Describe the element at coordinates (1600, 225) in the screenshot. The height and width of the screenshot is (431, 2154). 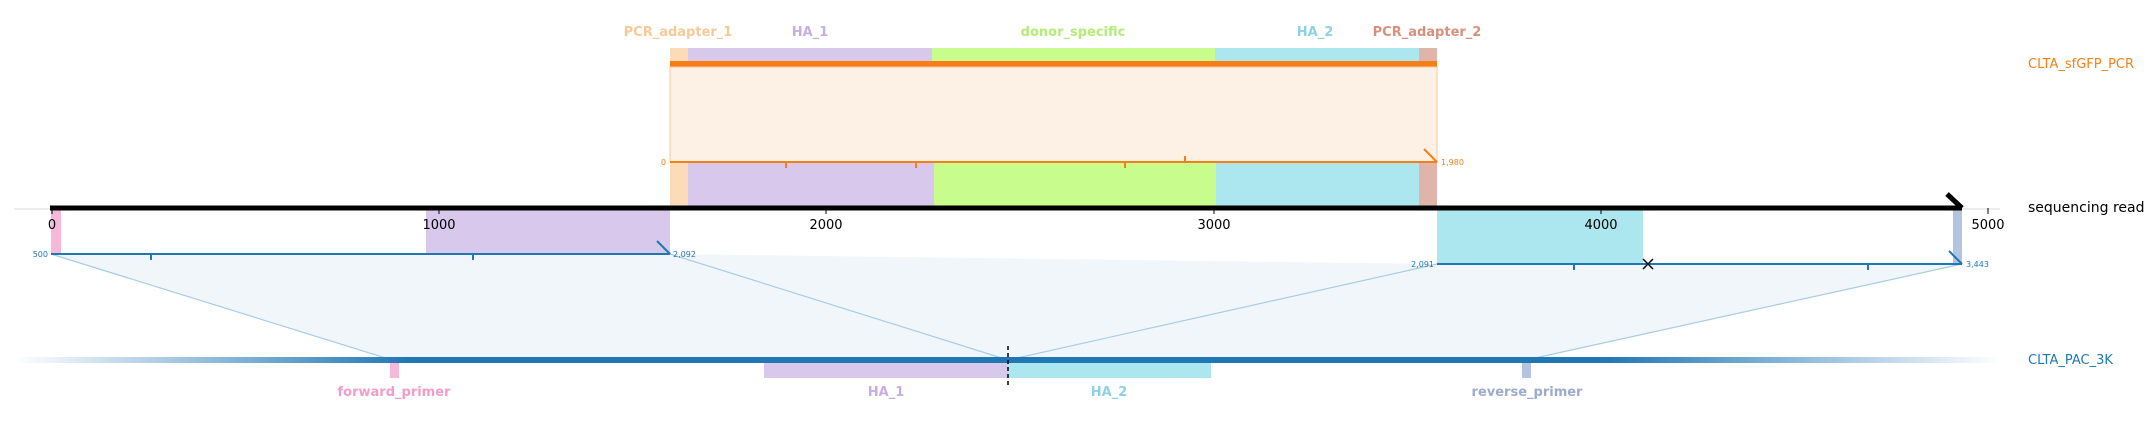
I see `ruler-tick-label: 4000` at that location.